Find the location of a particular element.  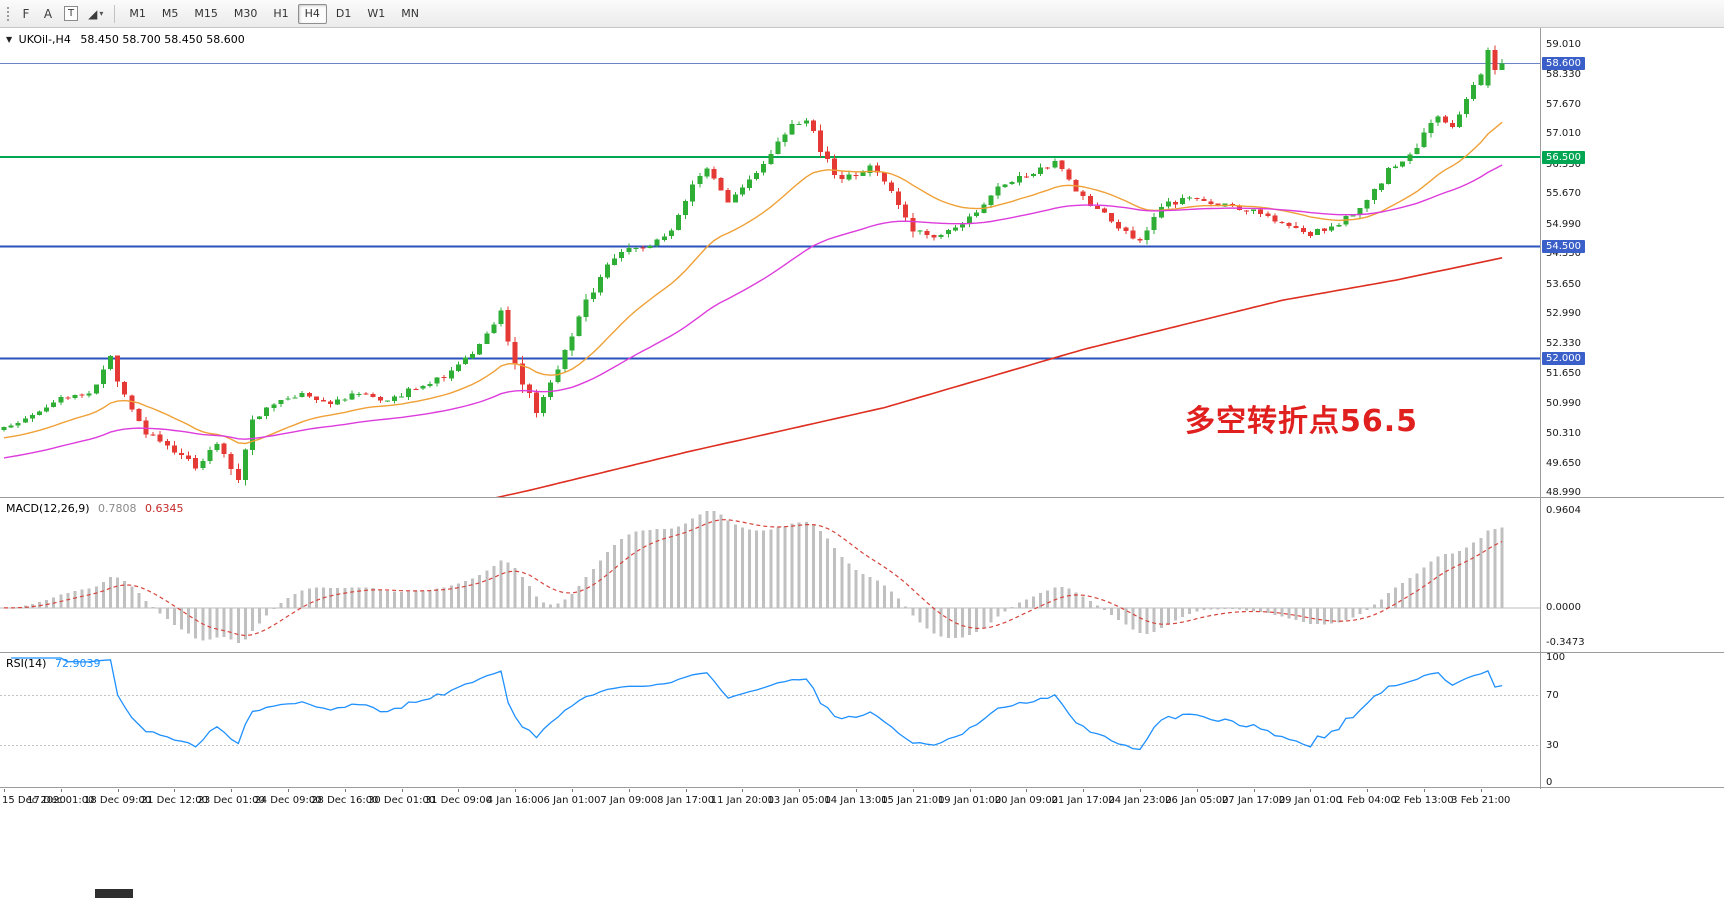

price-tick: 51.650 is located at coordinates (1563, 374).